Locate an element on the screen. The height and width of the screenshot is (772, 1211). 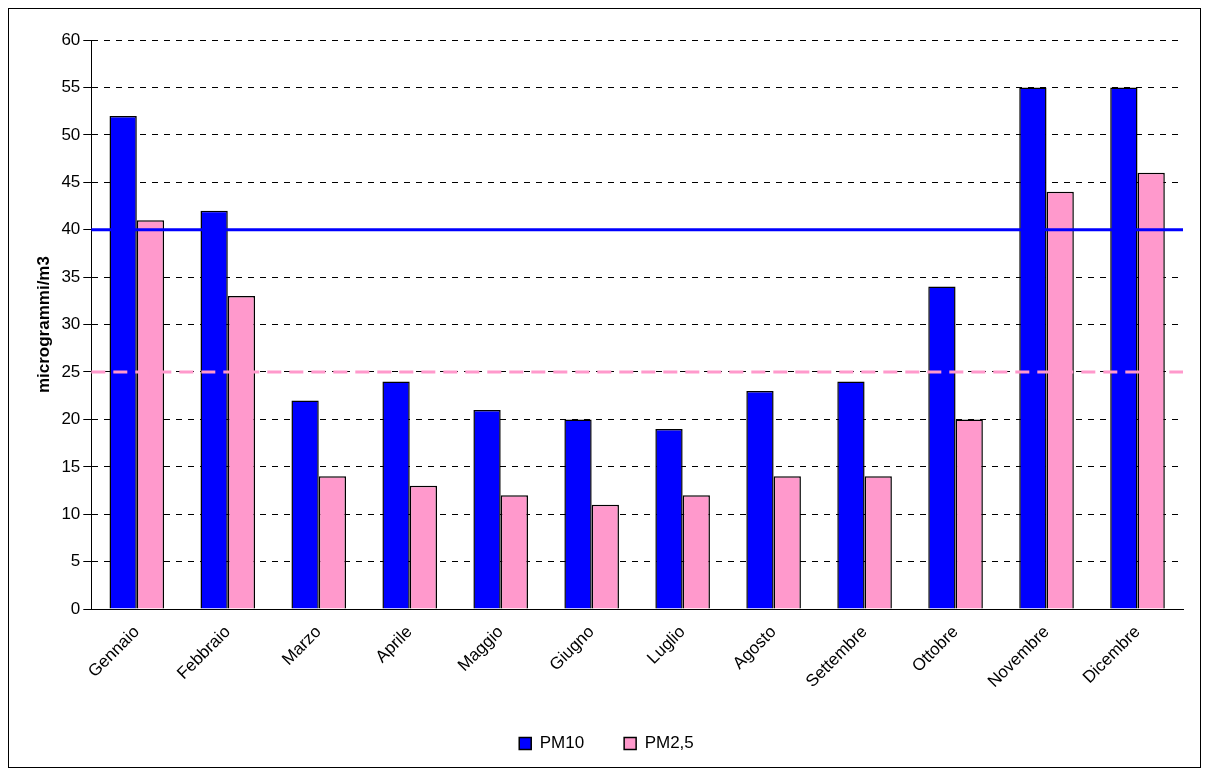
y-tick-label: 30 is located at coordinates (71, 324).